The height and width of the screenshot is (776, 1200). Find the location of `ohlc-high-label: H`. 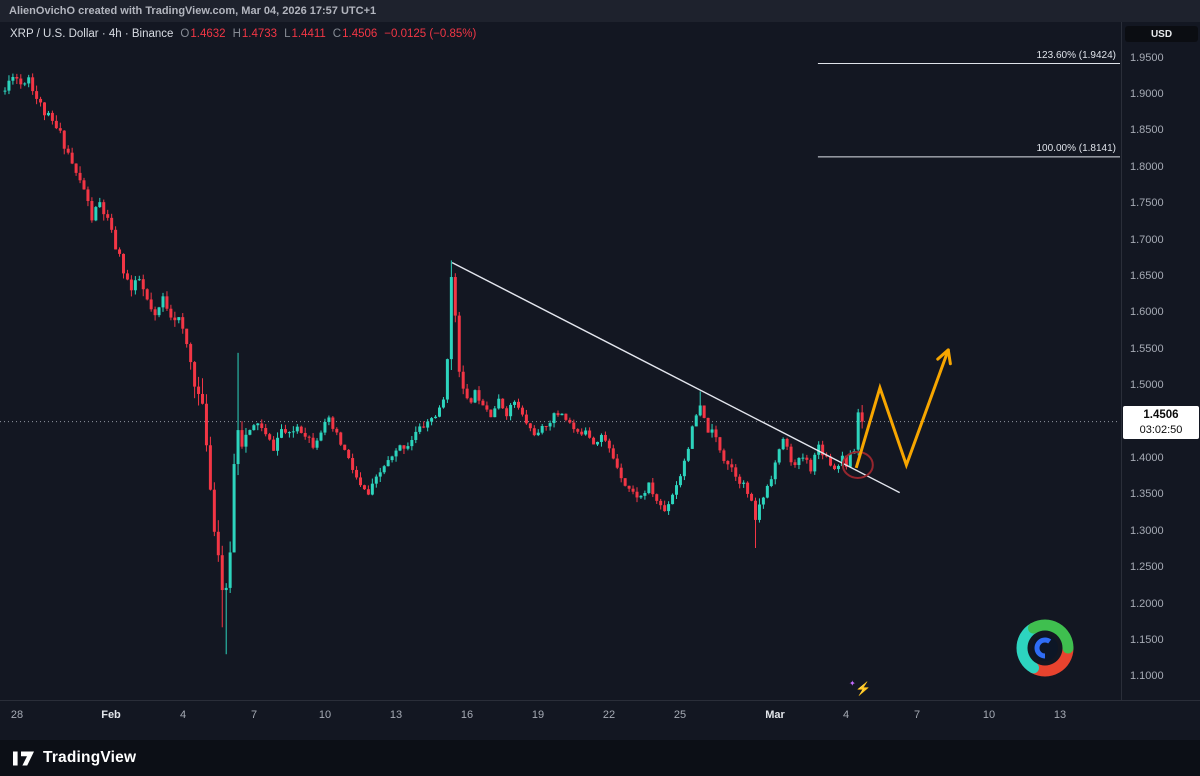

ohlc-high-label: H is located at coordinates (236, 34).